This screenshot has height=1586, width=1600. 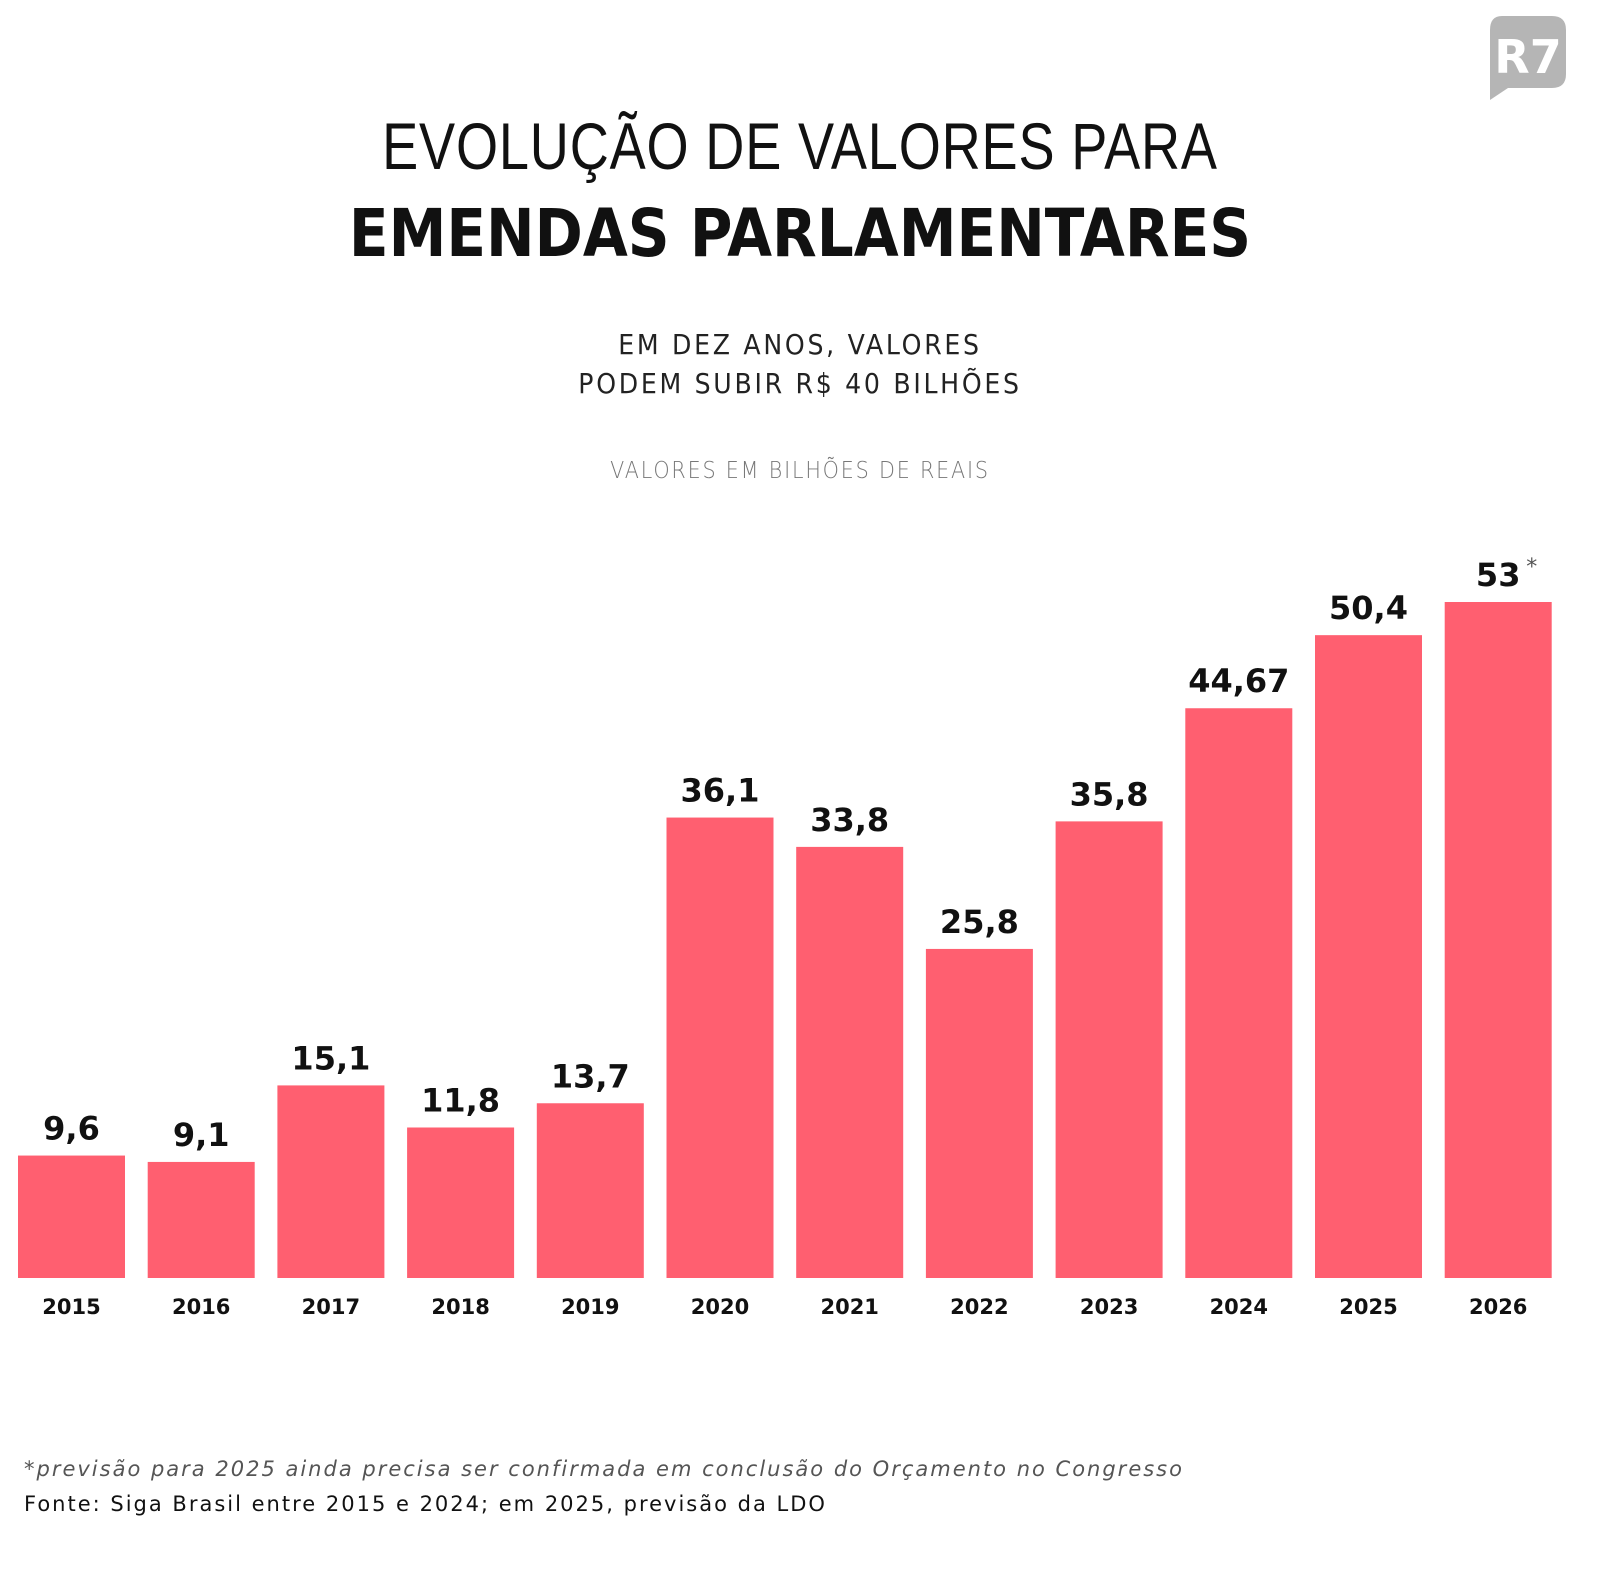 I want to click on x-tick-label-2020: 2020, so click(x=720, y=1307).